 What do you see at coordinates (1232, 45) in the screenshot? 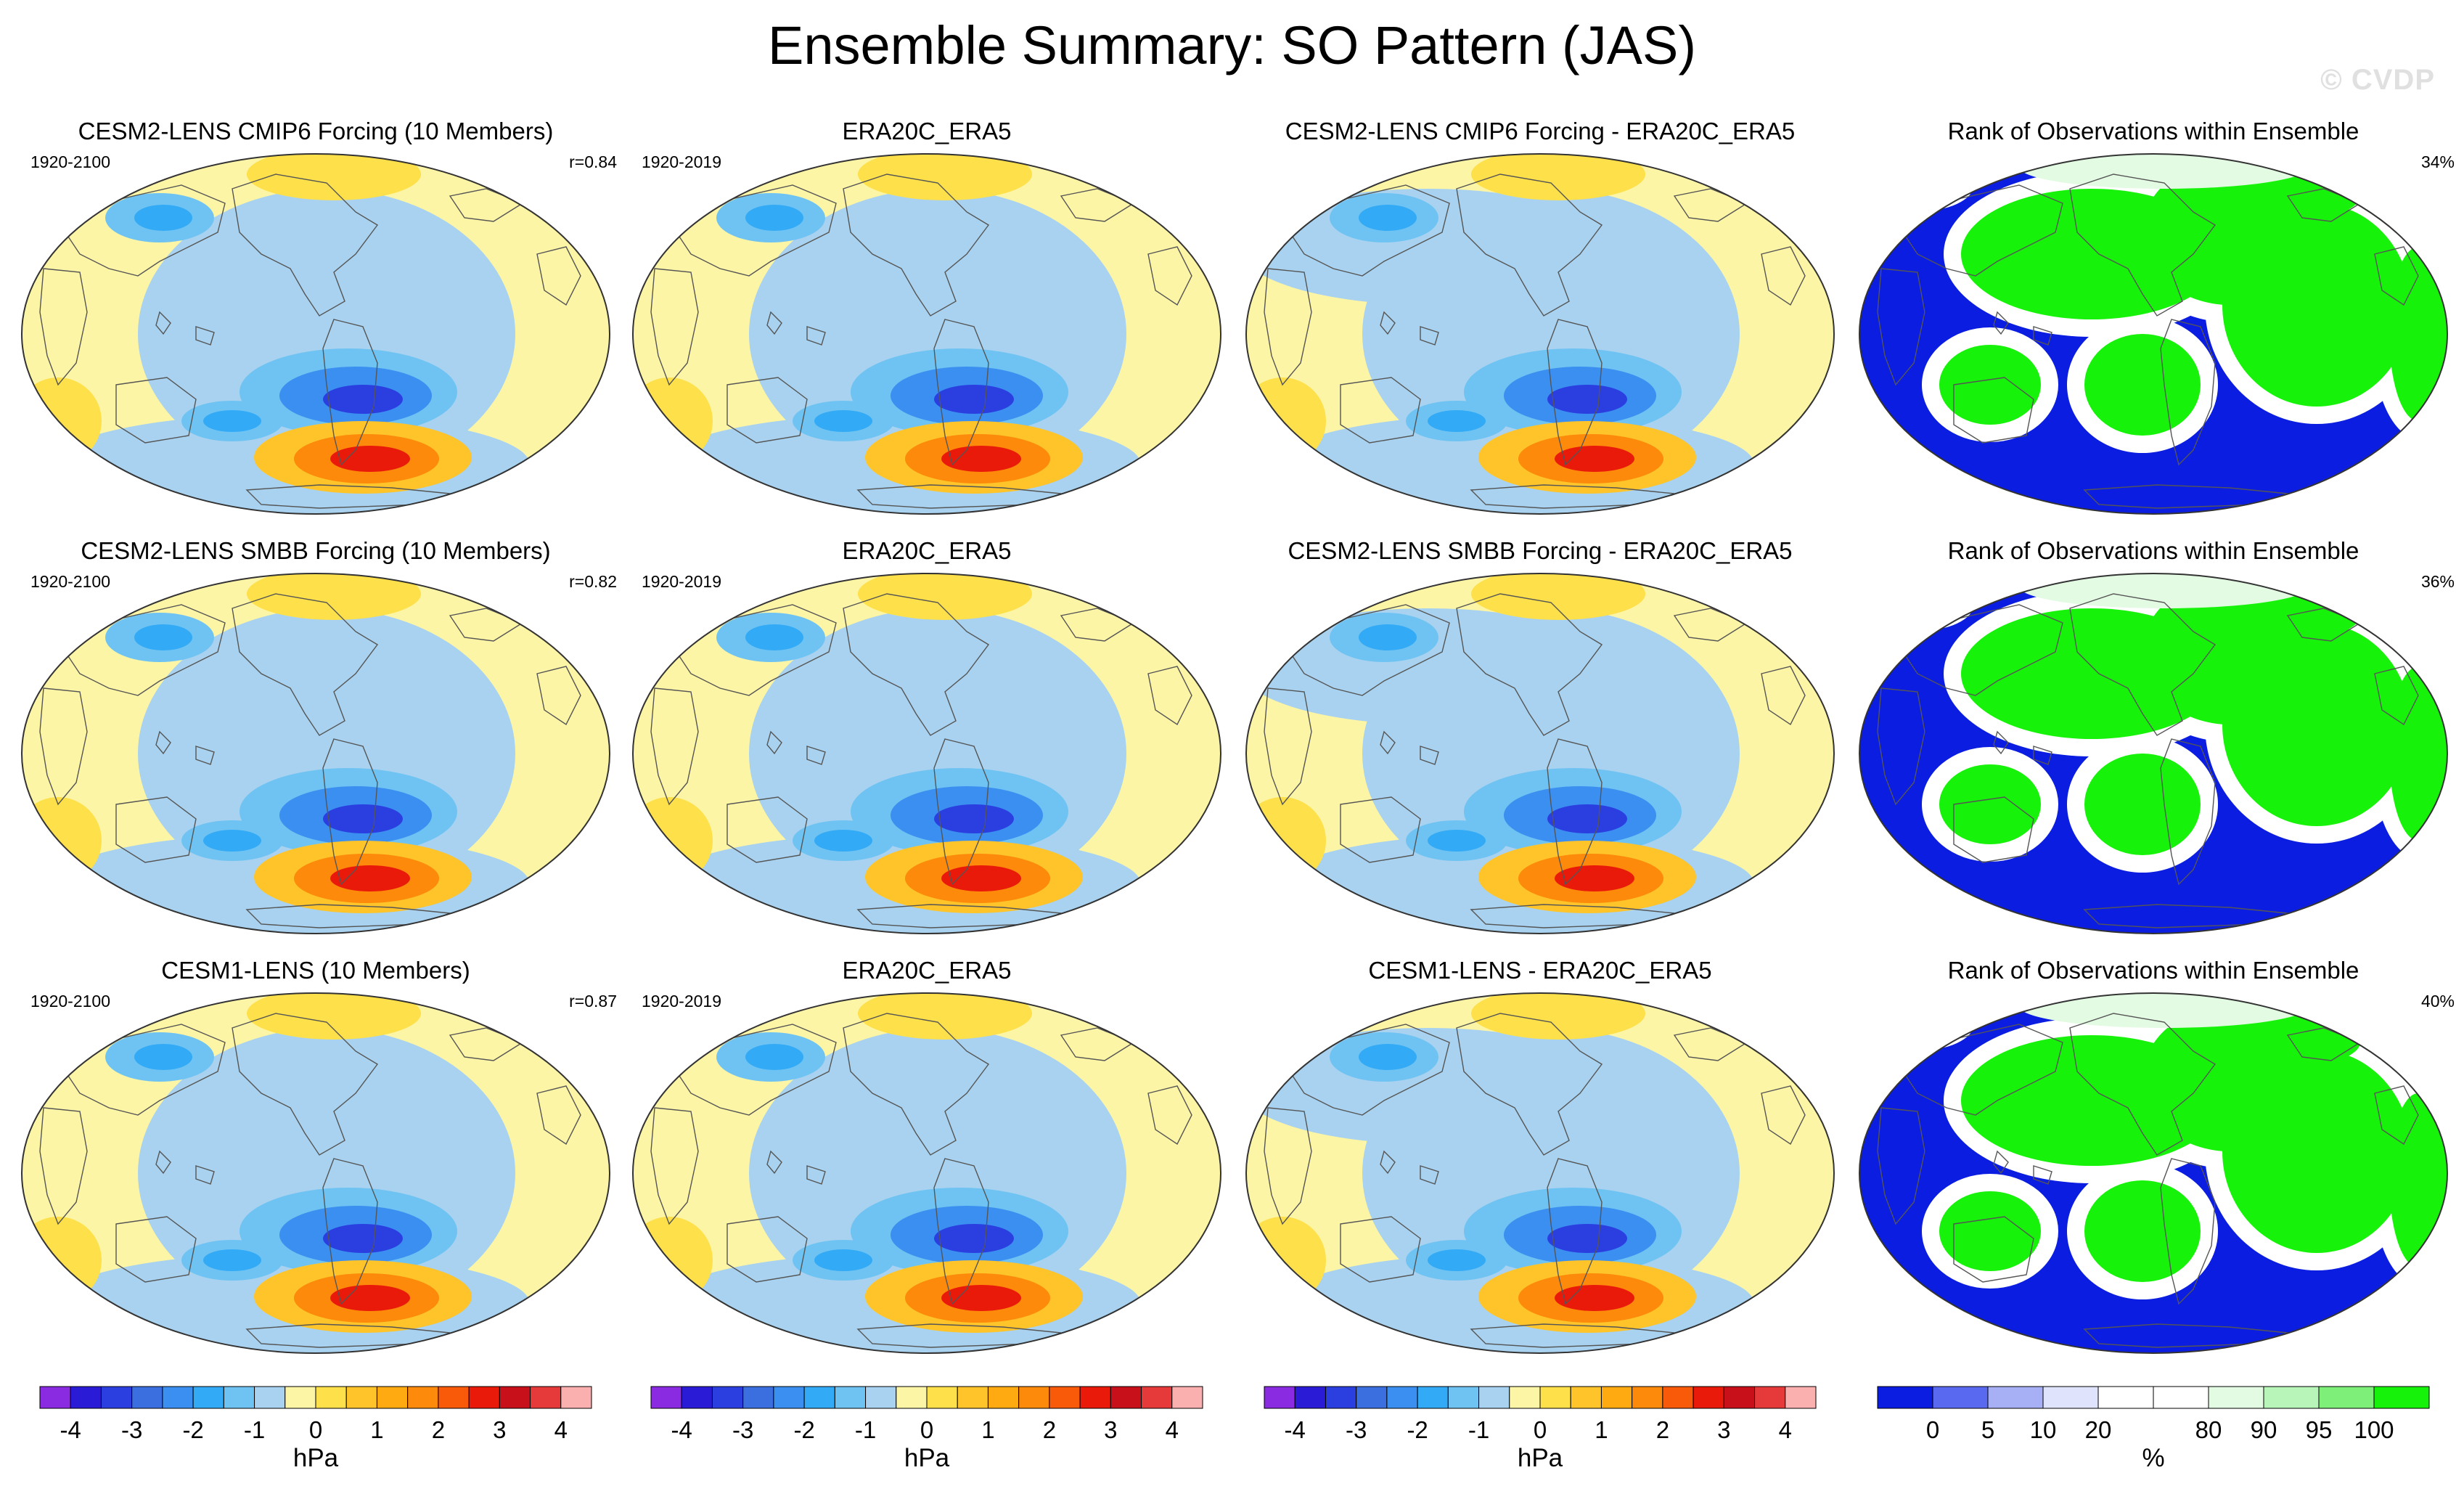
I see `main-title: Ensemble Summary: SO Pattern (JAS)` at bounding box center [1232, 45].